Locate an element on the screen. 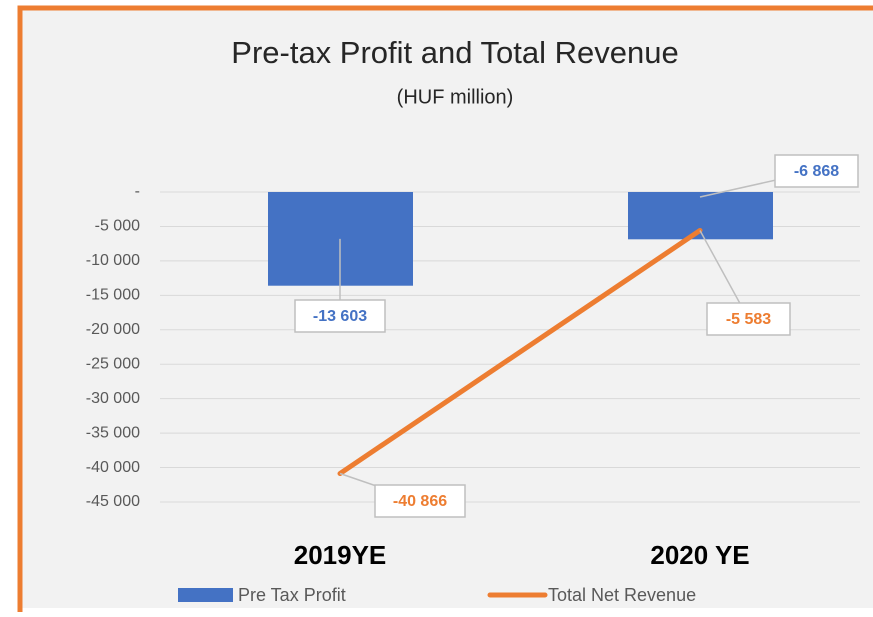  y-tick-label: -5 000 is located at coordinates (117, 226).